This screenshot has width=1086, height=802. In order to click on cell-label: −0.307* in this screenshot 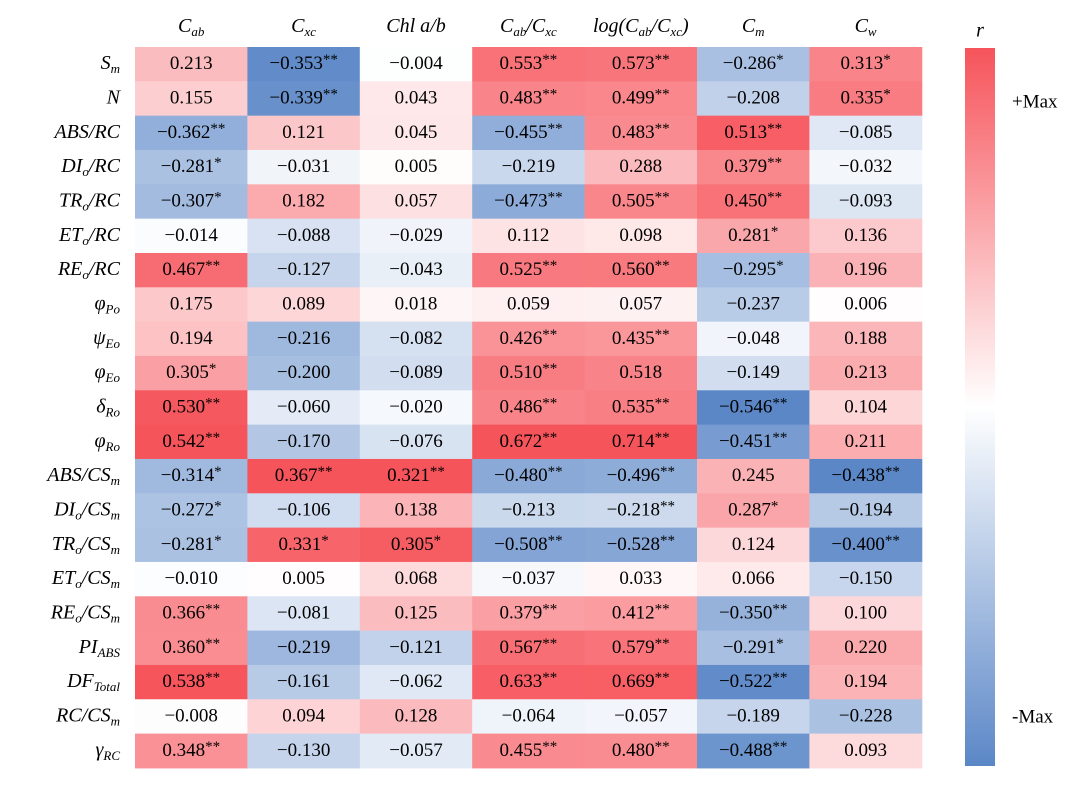, I will do `click(191, 201)`.